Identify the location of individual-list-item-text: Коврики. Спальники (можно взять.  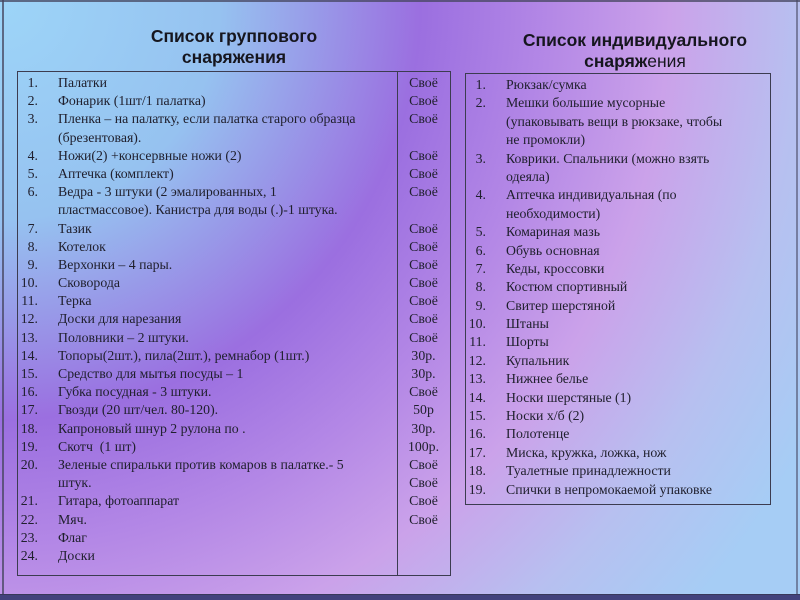
(608, 158).